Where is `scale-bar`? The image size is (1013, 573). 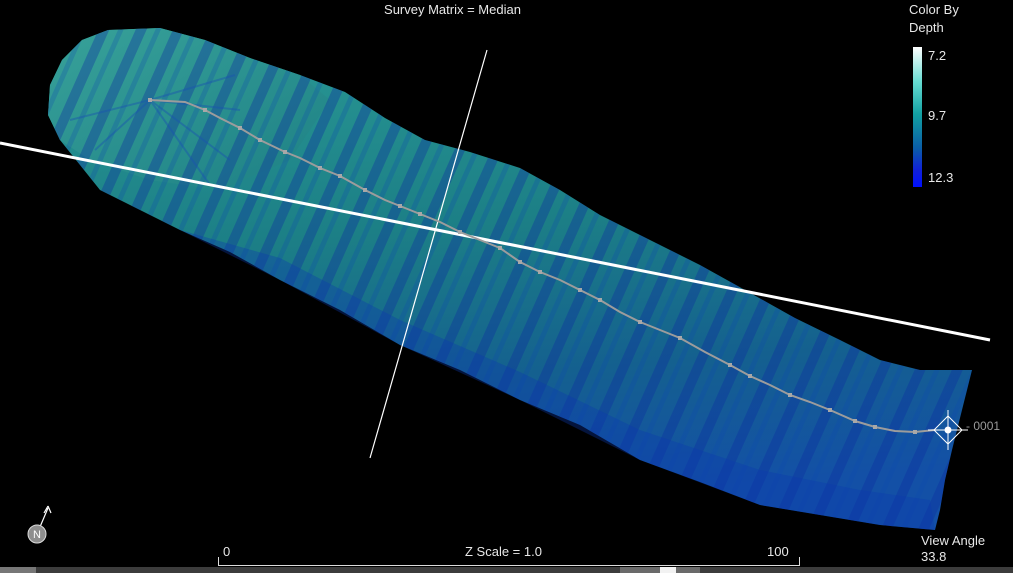
scale-bar is located at coordinates (509, 561).